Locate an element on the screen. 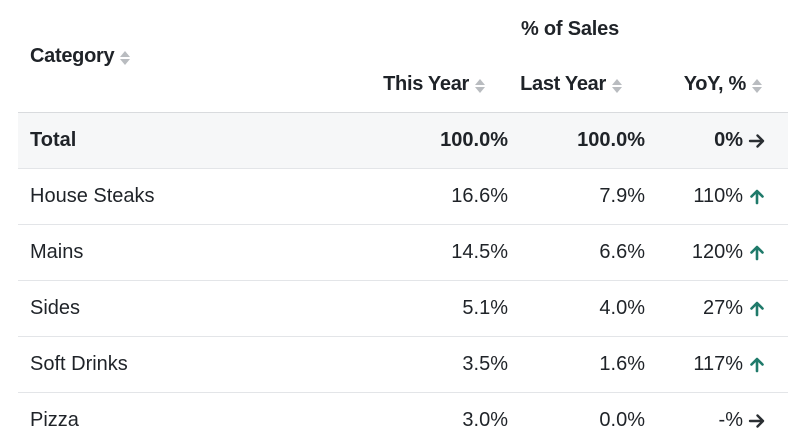 This screenshot has height=448, width=788. cell-category: Soft Drinks is located at coordinates (79, 364).